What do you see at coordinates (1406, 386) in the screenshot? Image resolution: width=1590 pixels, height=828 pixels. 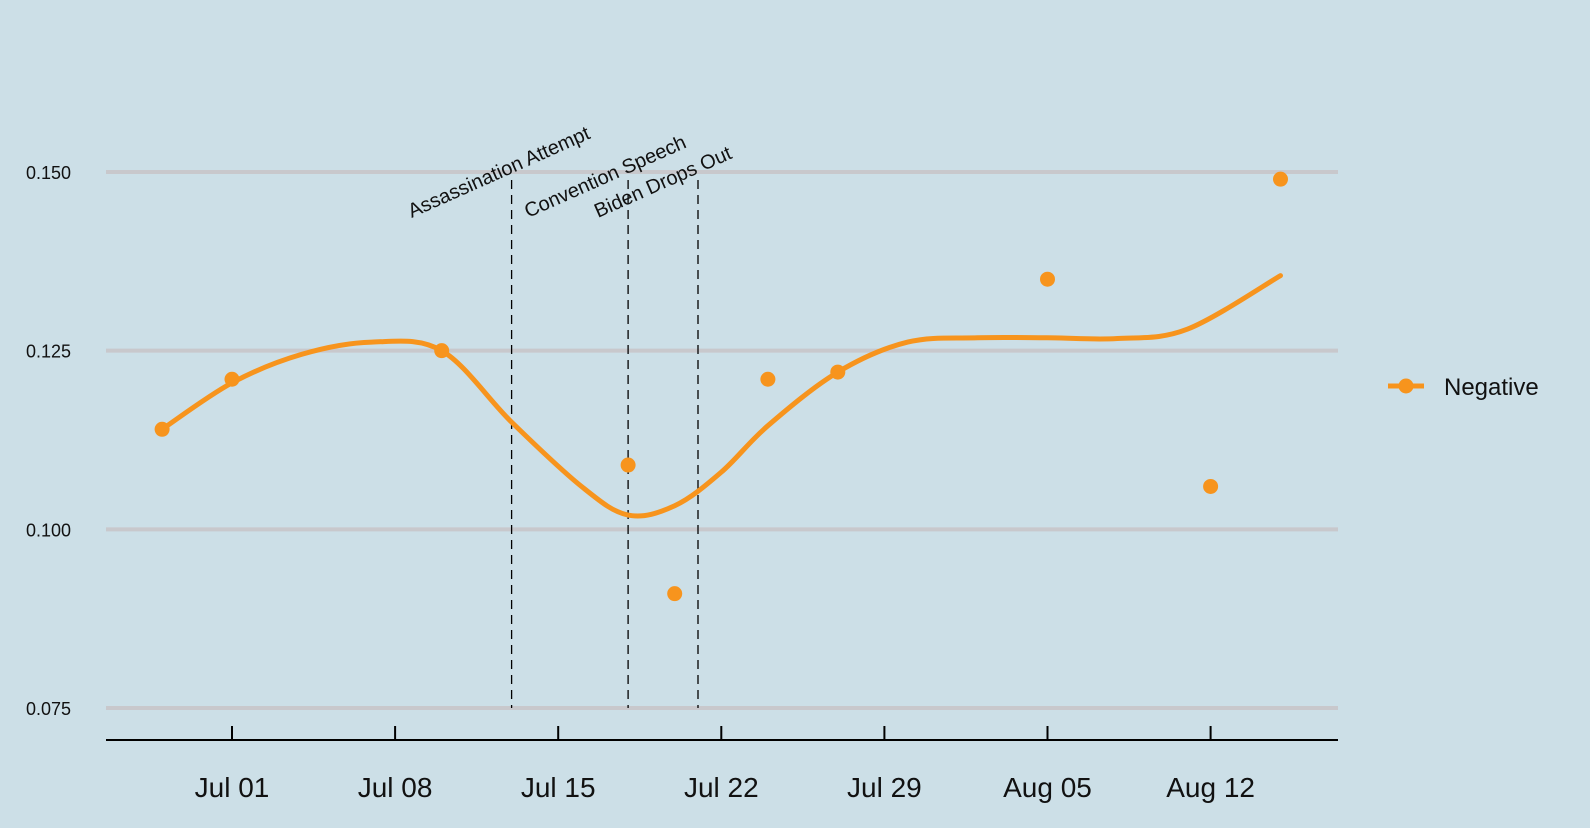 I see `legend-marker` at bounding box center [1406, 386].